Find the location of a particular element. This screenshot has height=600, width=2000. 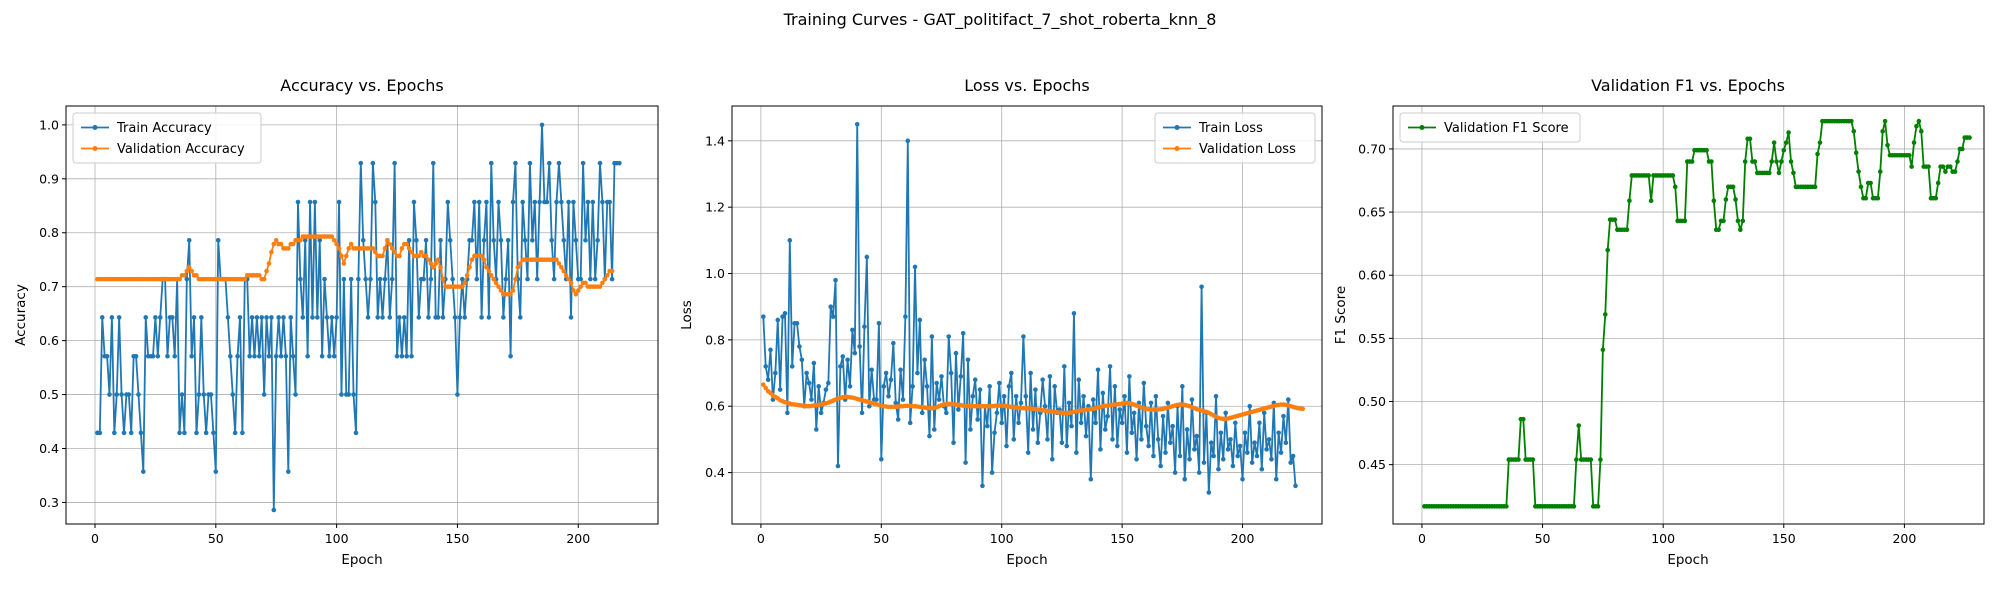

x-axis-label: Epoch is located at coordinates (1687, 560).